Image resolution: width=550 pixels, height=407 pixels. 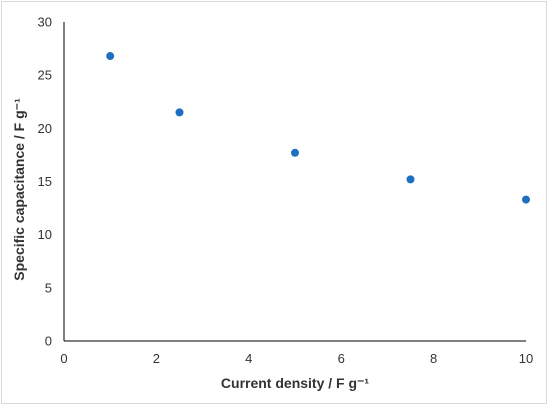 I want to click on x-tick-label: 10, so click(x=526, y=358).